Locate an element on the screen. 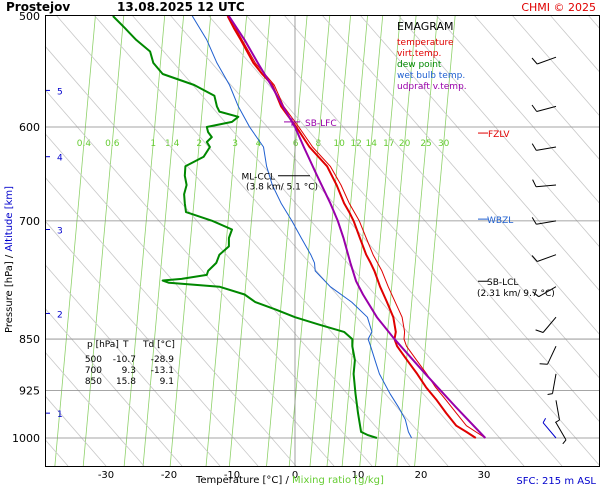 The height and width of the screenshot is (500, 600). mixing-ratio-tick-label: 20 is located at coordinates (405, 144).